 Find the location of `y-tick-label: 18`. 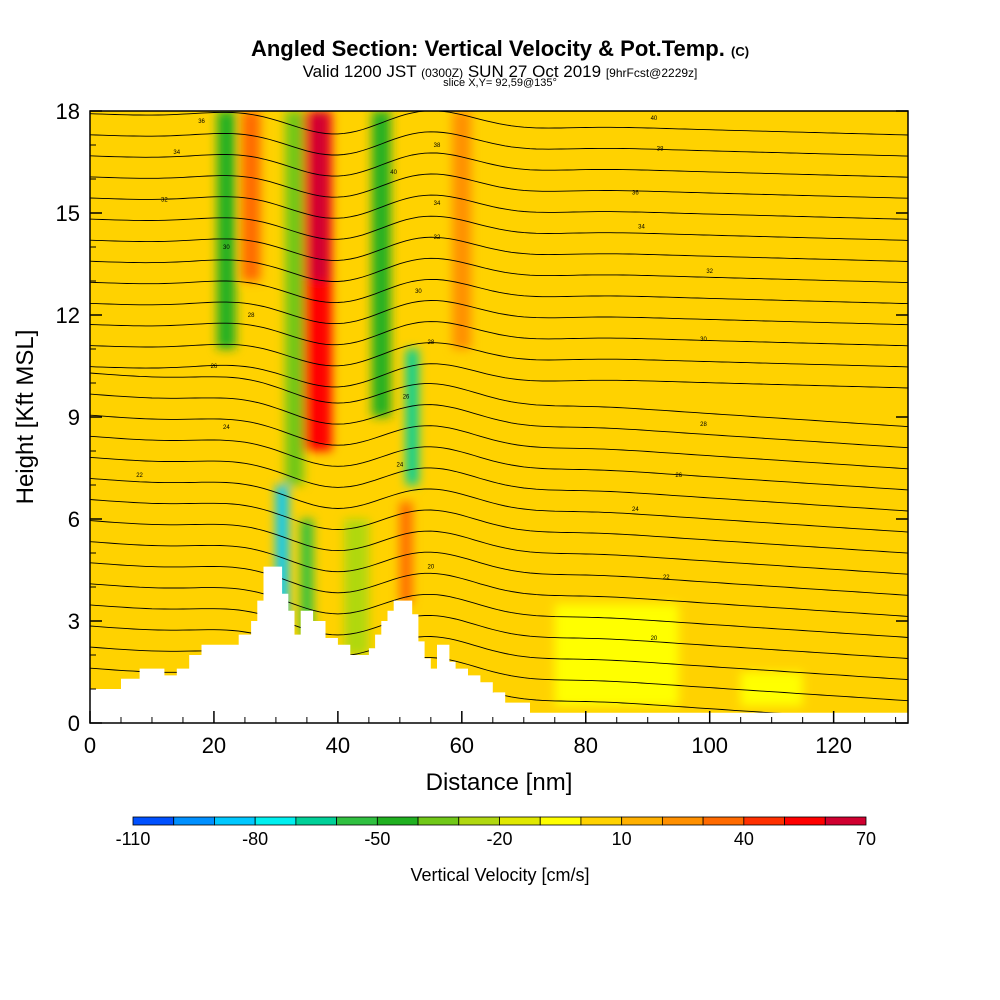

y-tick-label: 18 is located at coordinates (68, 111).